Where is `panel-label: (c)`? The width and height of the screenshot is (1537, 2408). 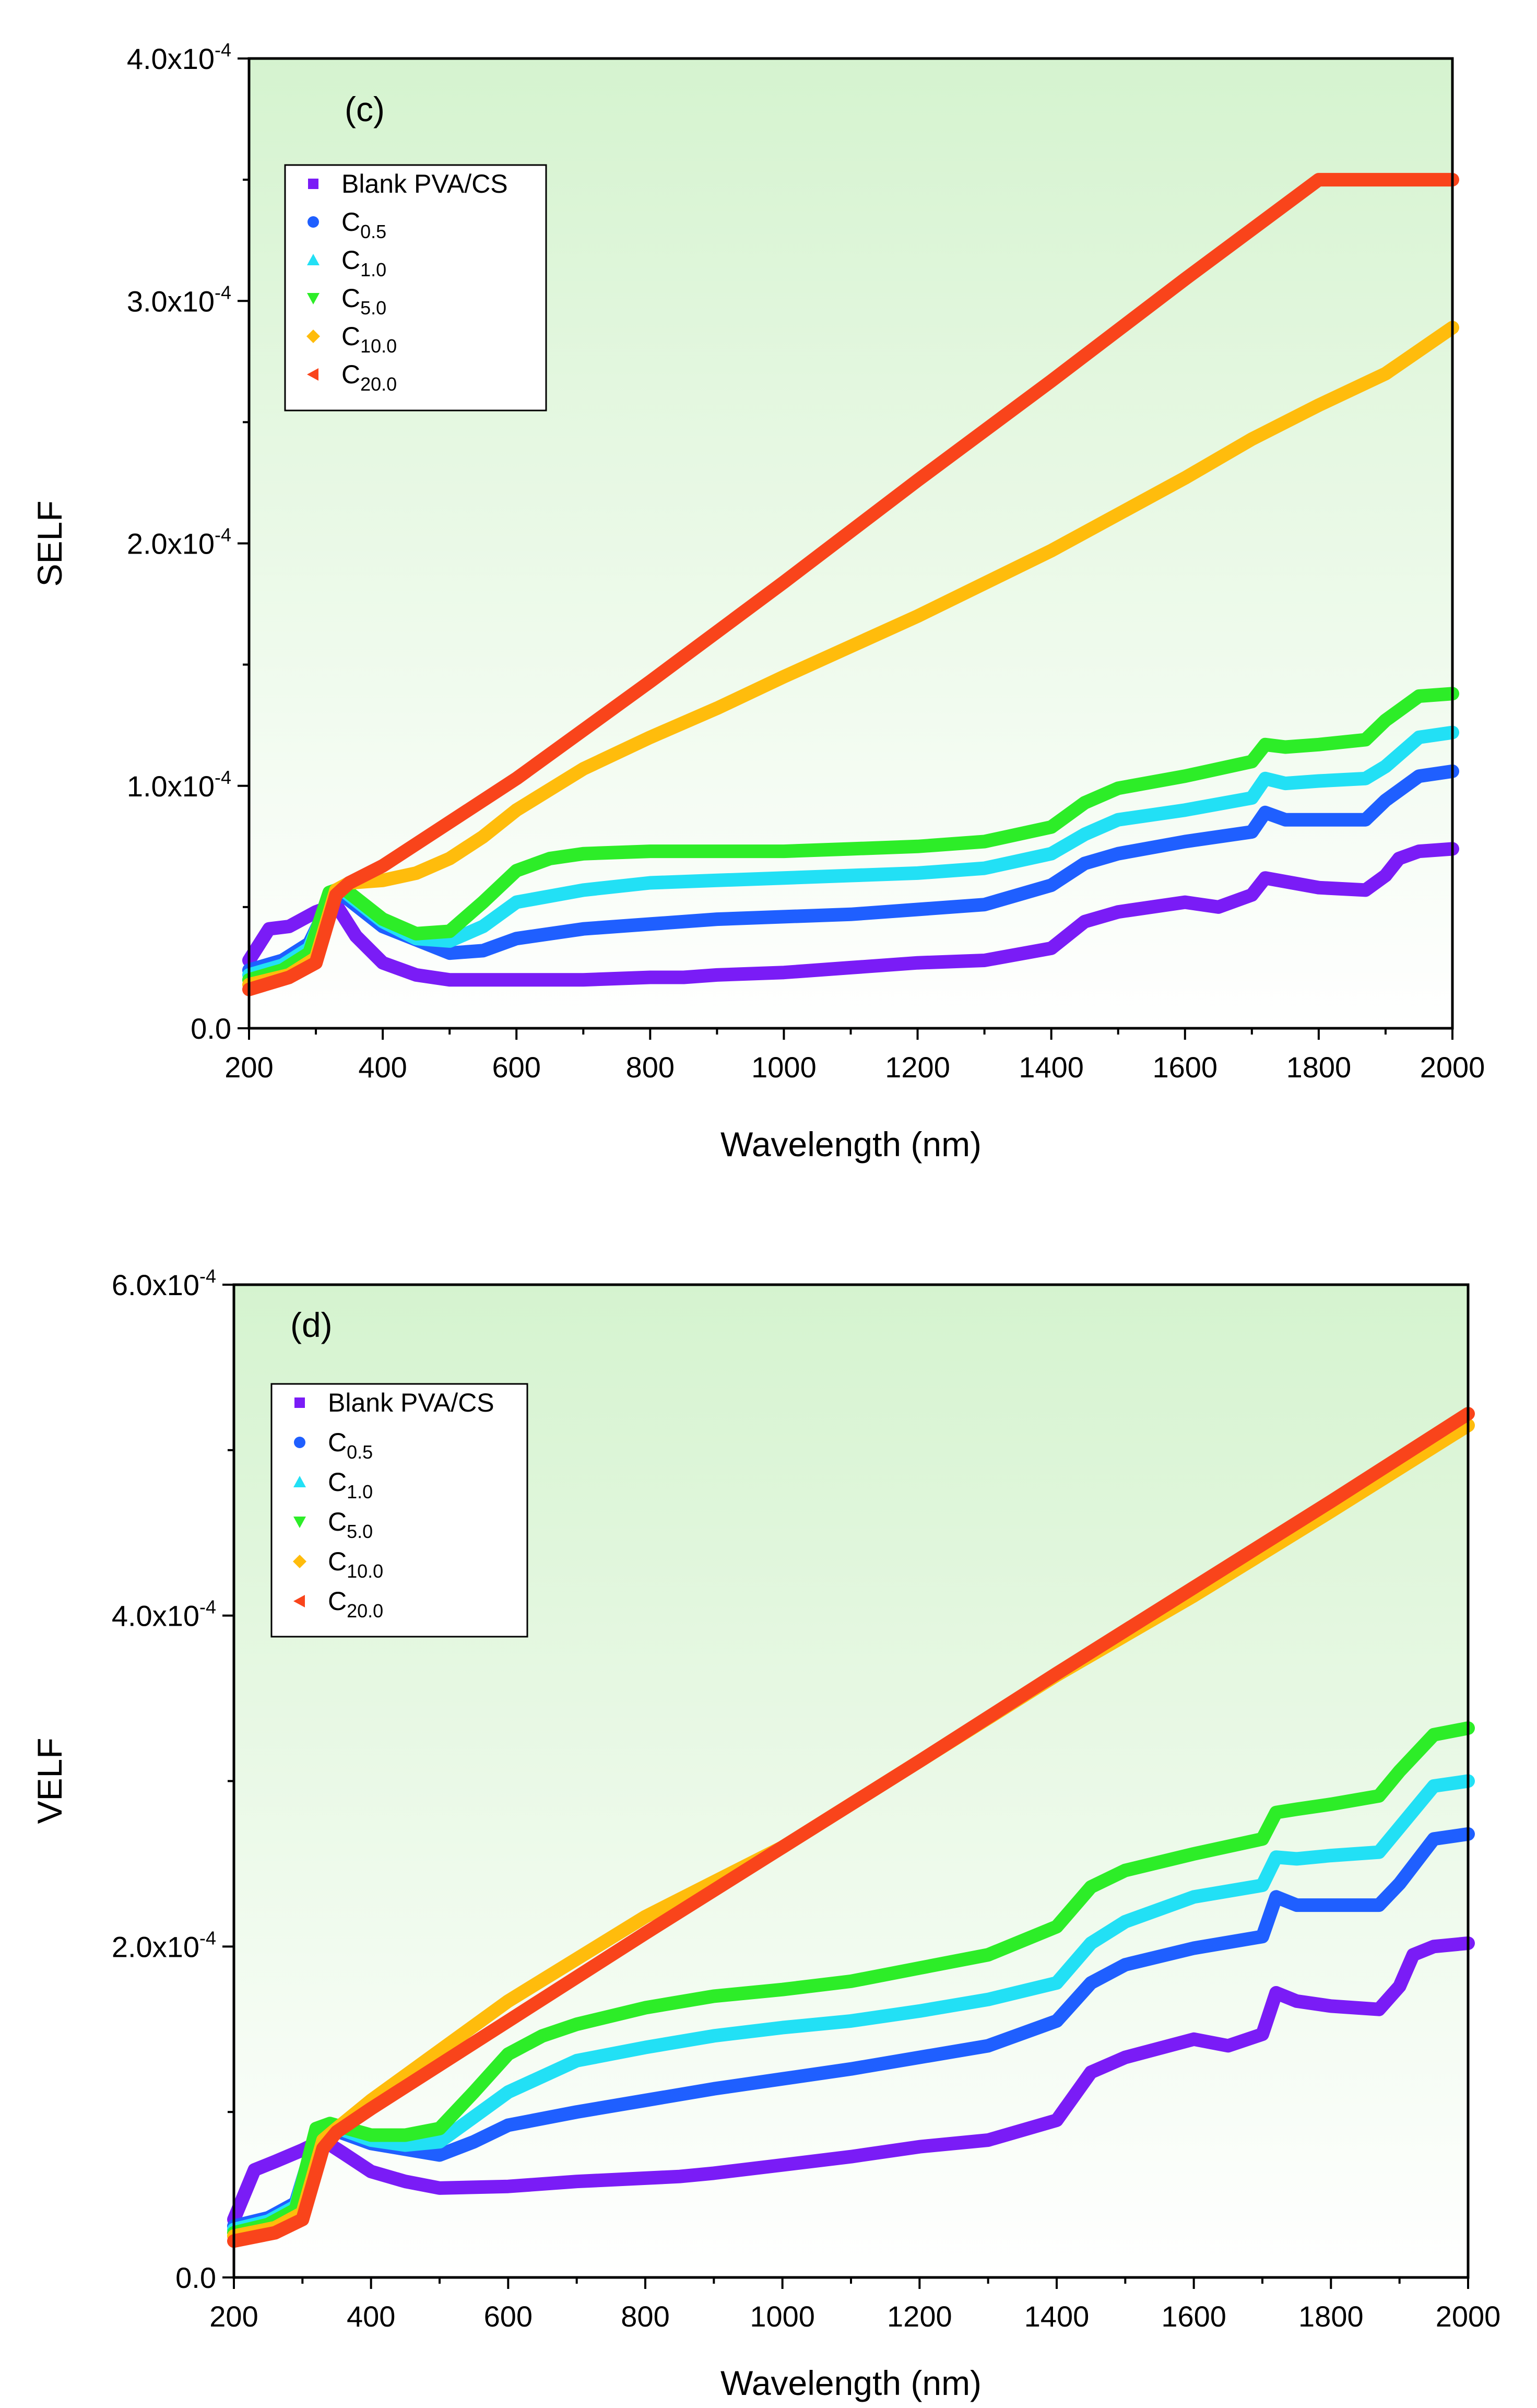 panel-label: (c) is located at coordinates (365, 109).